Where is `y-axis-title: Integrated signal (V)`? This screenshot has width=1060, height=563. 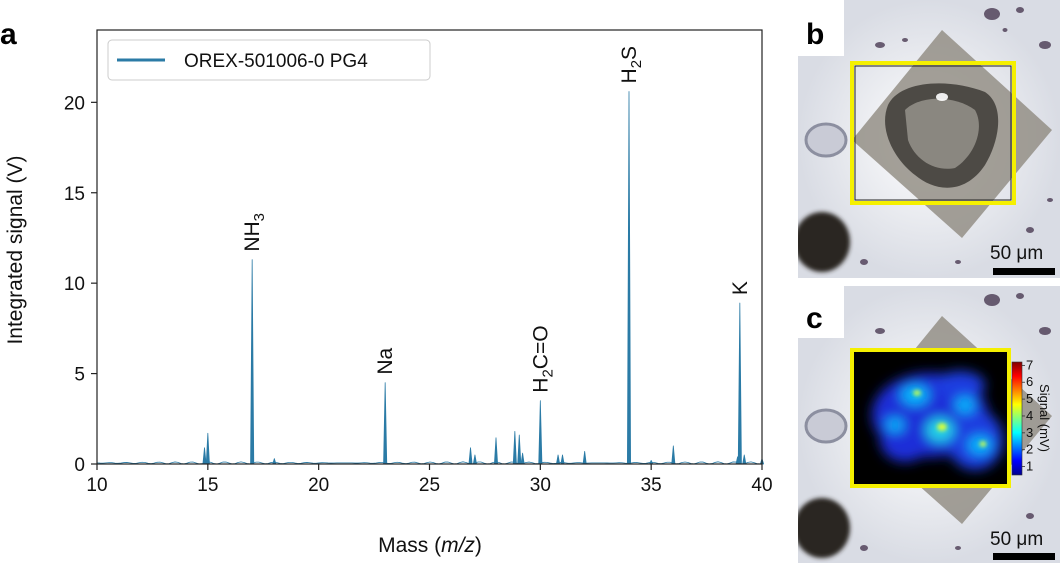 y-axis-title: Integrated signal (V) is located at coordinates (15, 249).